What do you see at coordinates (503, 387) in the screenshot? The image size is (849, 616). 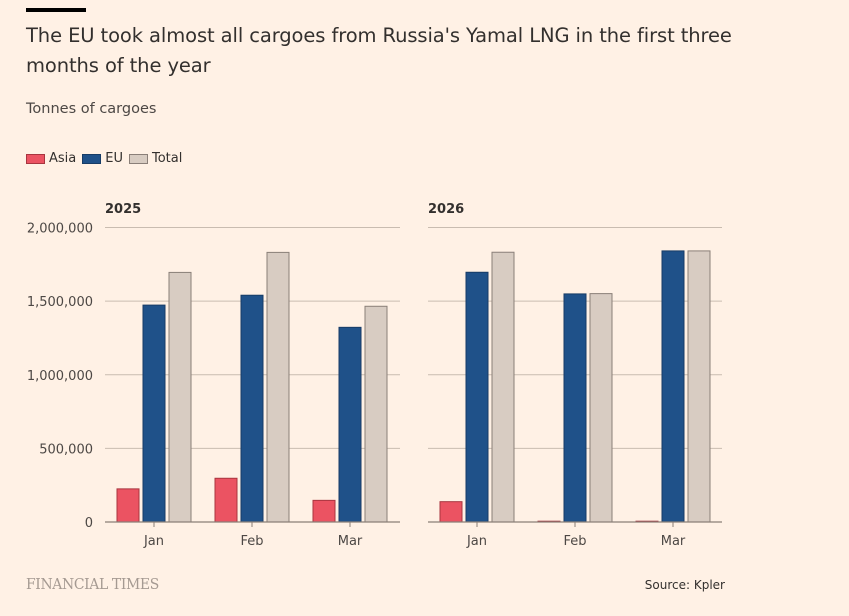 I see `bar-2026-jan-total` at bounding box center [503, 387].